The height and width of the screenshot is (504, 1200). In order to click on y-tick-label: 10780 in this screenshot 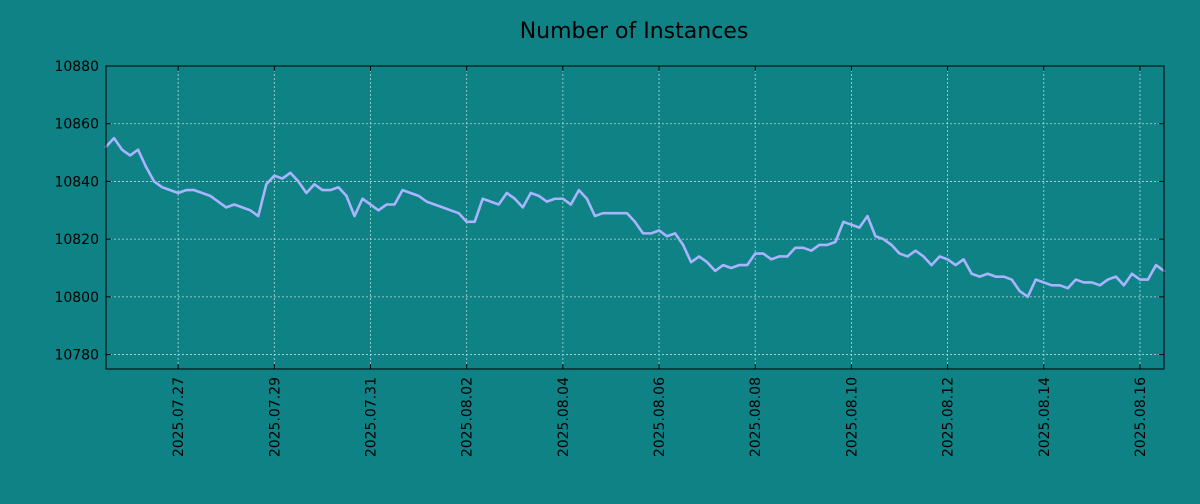, I will do `click(76, 356)`.